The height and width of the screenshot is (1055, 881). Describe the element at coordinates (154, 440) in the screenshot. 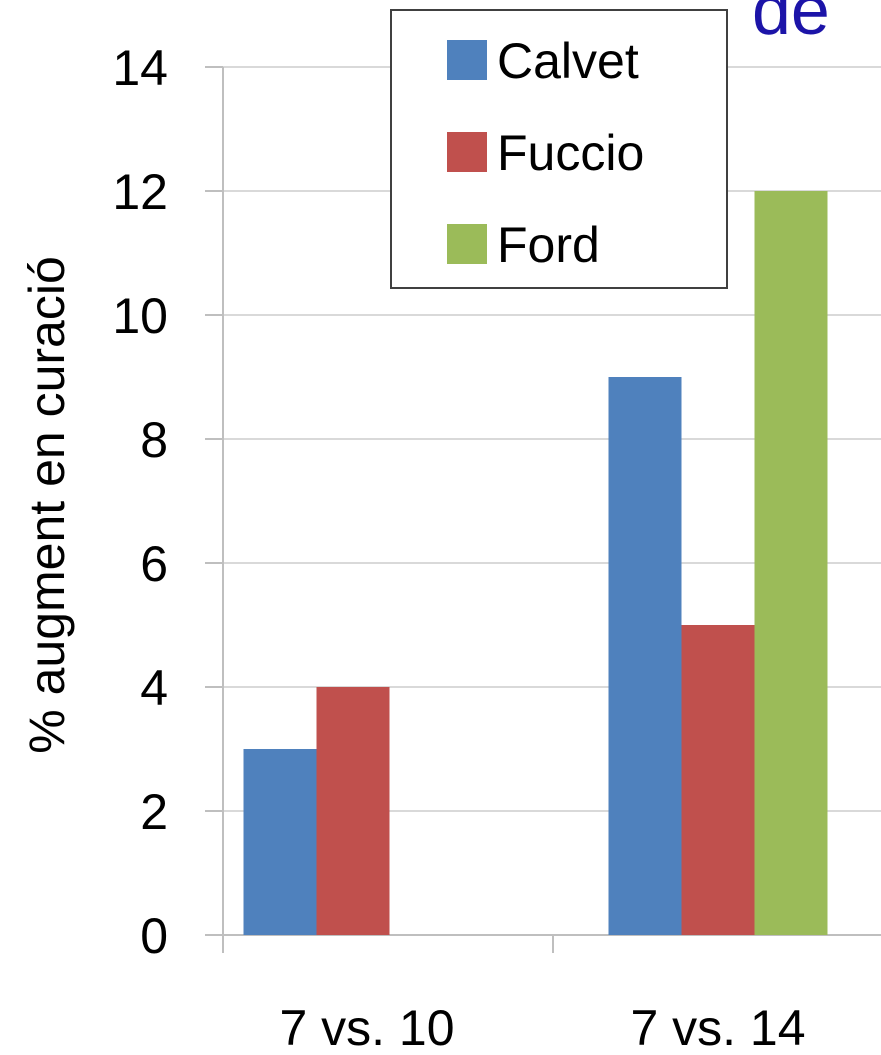

I see `y-tick-label-8: 8` at that location.